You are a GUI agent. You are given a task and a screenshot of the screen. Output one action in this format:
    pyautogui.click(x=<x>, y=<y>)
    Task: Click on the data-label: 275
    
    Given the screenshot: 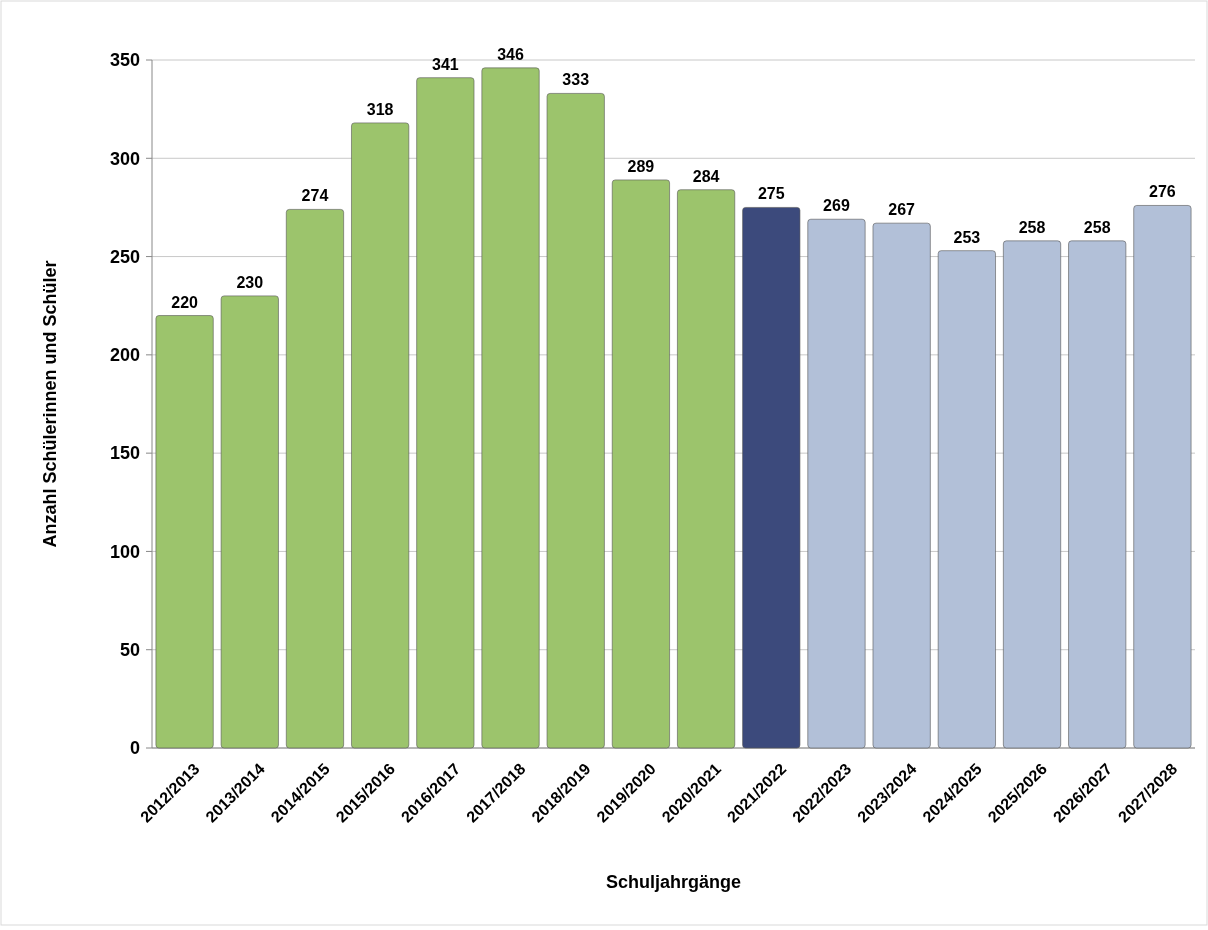 What is the action you would take?
    pyautogui.click(x=771, y=194)
    